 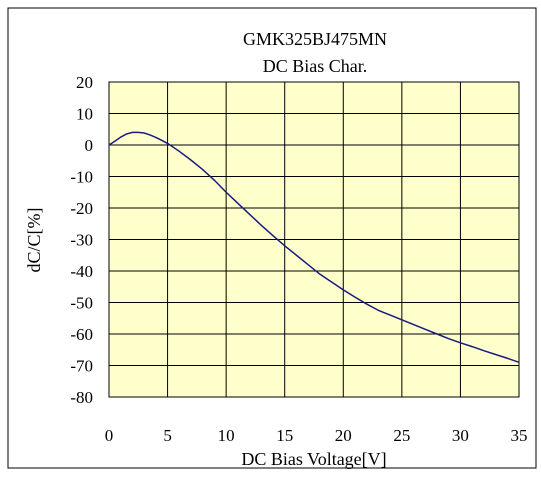 I want to click on chart-title: GMK325BJ475MN, so click(x=315, y=39).